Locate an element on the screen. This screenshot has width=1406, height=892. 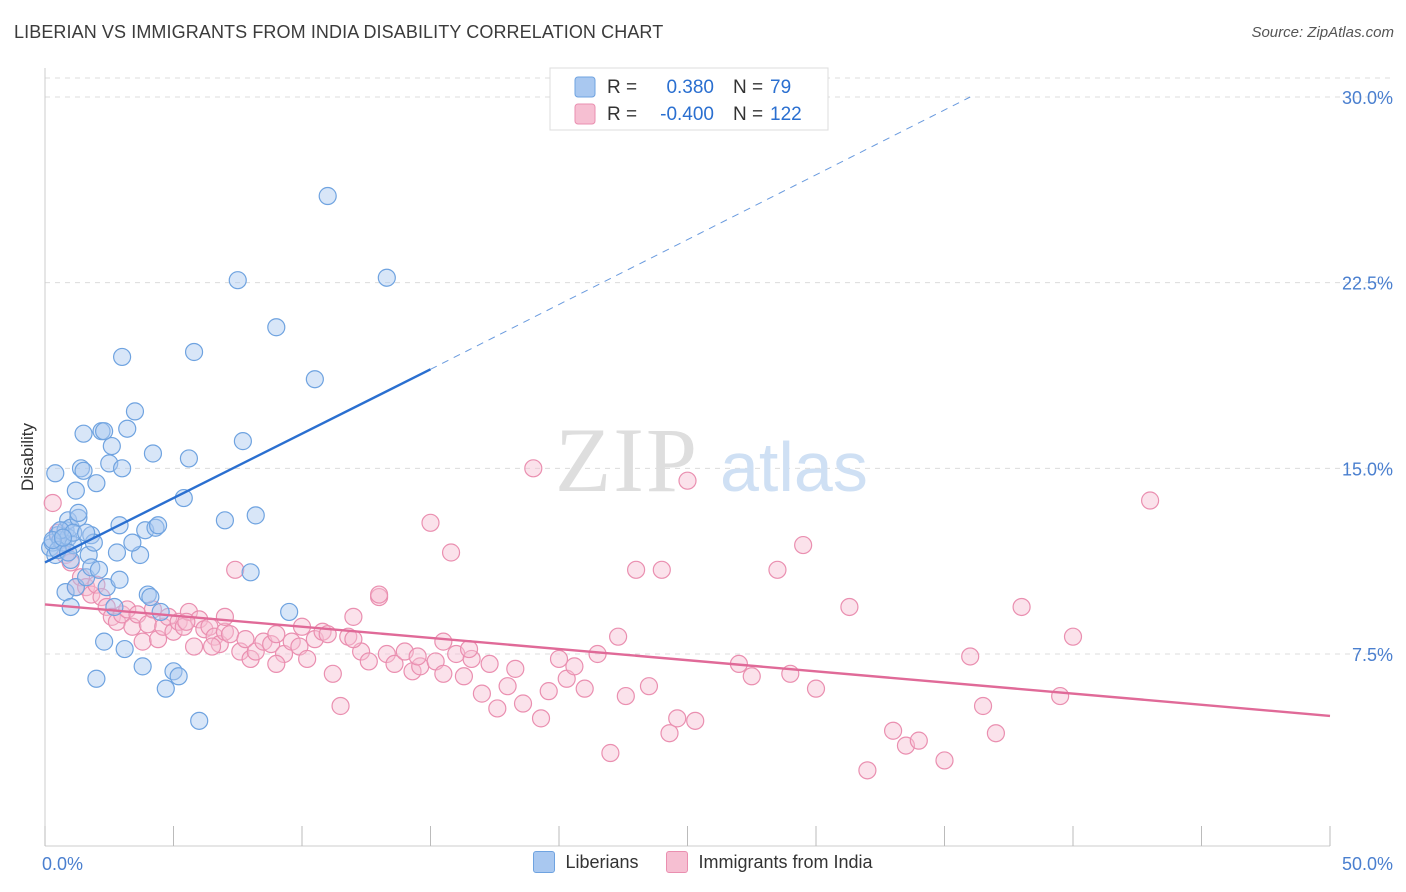
legend-r-label-1: R = is located at coordinates (622, 87).